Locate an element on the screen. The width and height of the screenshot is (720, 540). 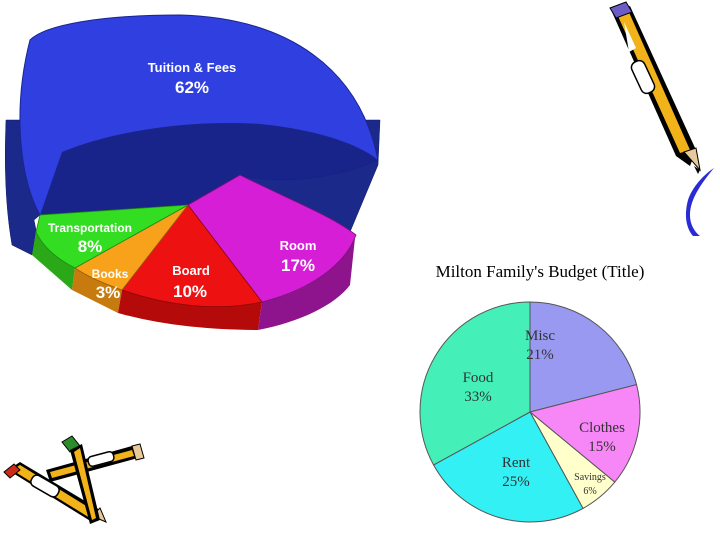
pie3d-value-transportation: 8% is located at coordinates (90, 246).